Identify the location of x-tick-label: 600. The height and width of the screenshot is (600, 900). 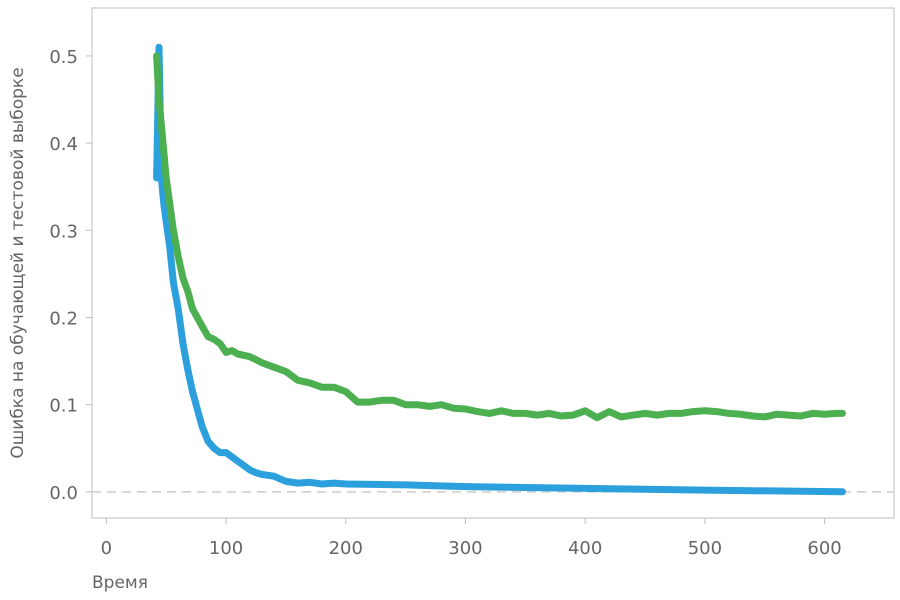
(824, 548).